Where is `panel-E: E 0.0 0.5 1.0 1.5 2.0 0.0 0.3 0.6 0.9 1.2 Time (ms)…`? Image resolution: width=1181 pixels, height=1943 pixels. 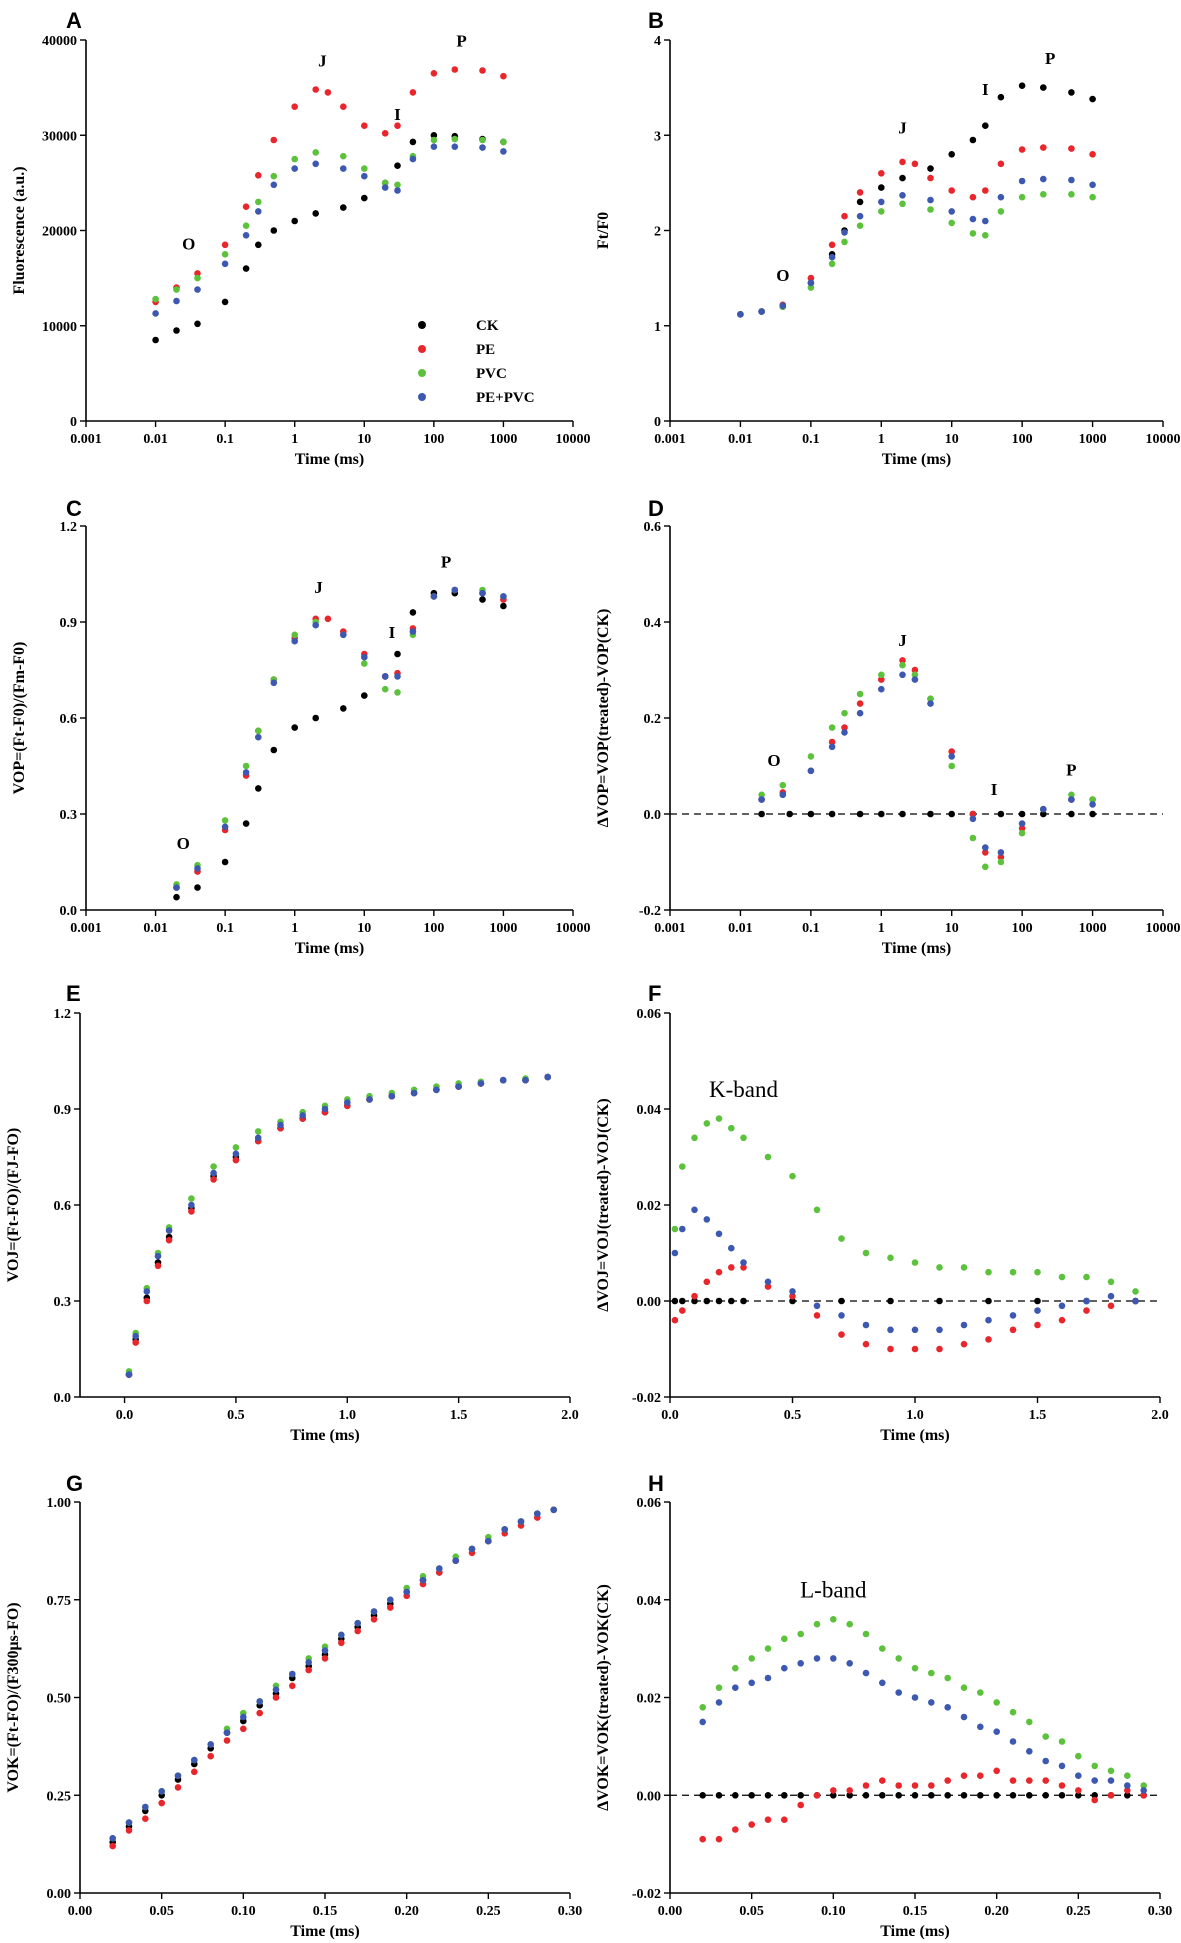 panel-E: E 0.0 0.5 1.0 1.5 2.0 0.0 0.3 0.6 0.9 1.2 Time (ms)… is located at coordinates (292, 1212).